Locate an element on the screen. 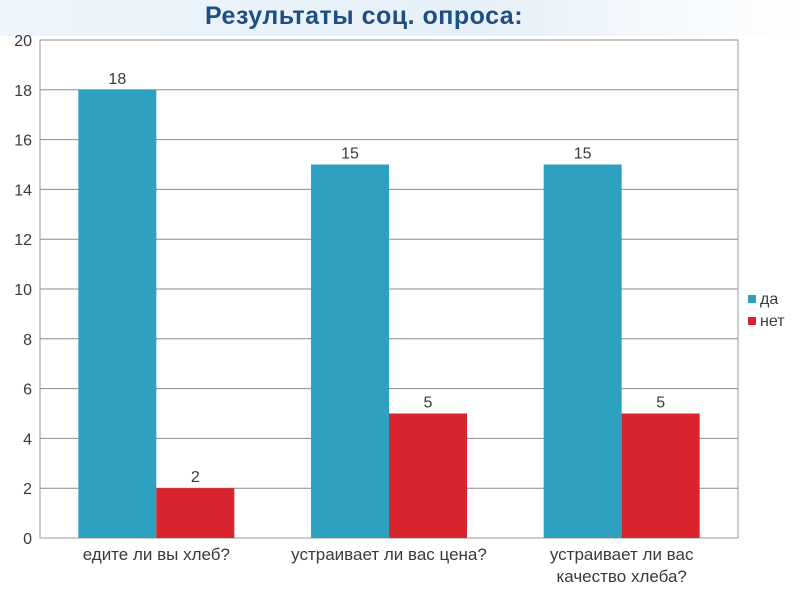  data-label: 2 is located at coordinates (195, 477).